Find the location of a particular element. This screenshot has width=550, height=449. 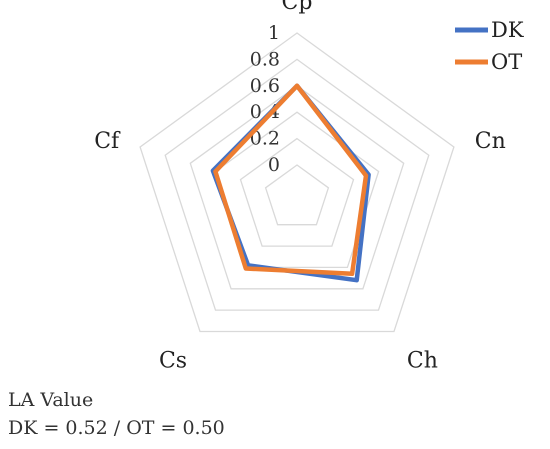

series-dk is located at coordinates (290, 183).